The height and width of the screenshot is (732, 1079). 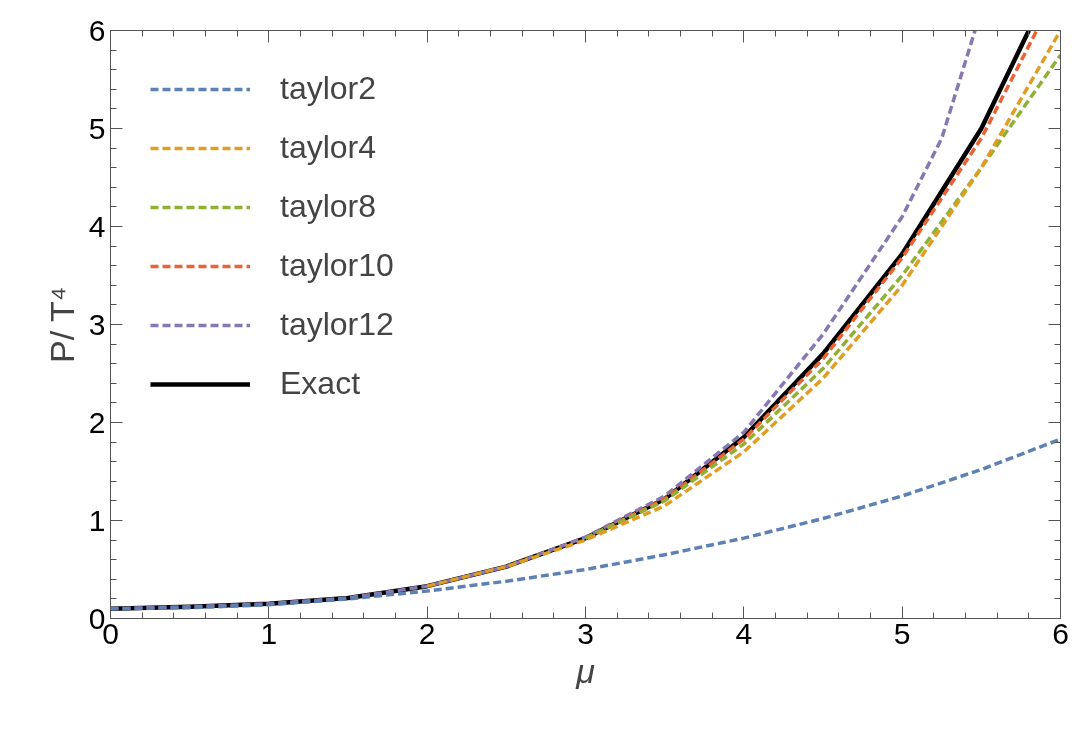 I want to click on legend-label: taylor4, so click(x=328, y=147).